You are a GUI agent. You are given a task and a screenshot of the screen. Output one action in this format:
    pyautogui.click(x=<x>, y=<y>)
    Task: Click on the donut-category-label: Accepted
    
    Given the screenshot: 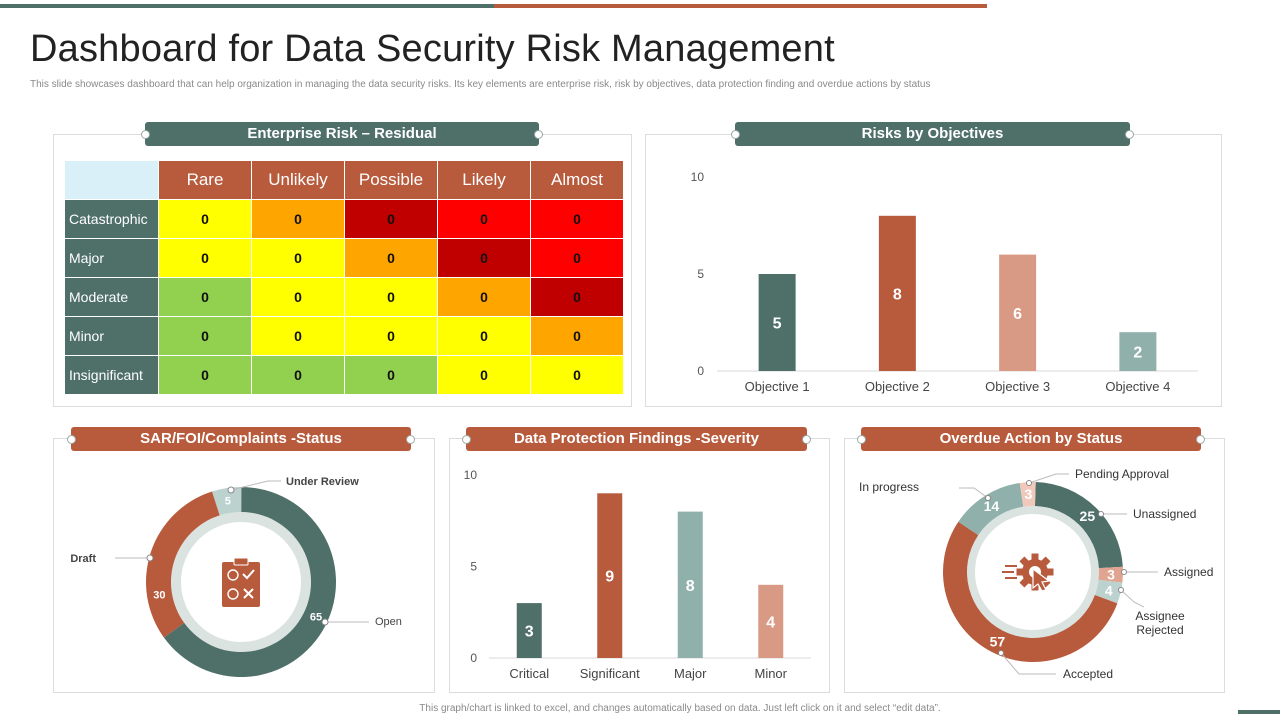 What is the action you would take?
    pyautogui.click(x=1088, y=674)
    